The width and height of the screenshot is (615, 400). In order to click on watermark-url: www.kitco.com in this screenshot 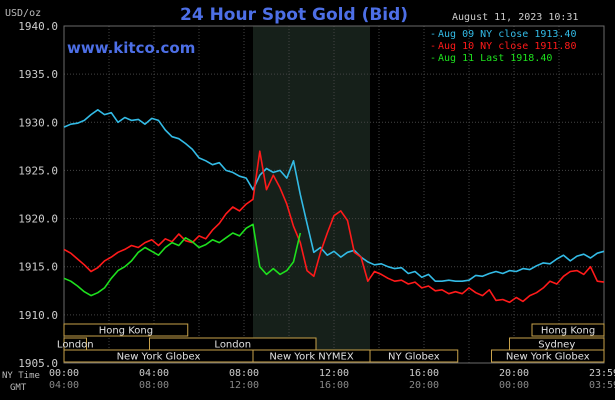, I will do `click(131, 48)`.